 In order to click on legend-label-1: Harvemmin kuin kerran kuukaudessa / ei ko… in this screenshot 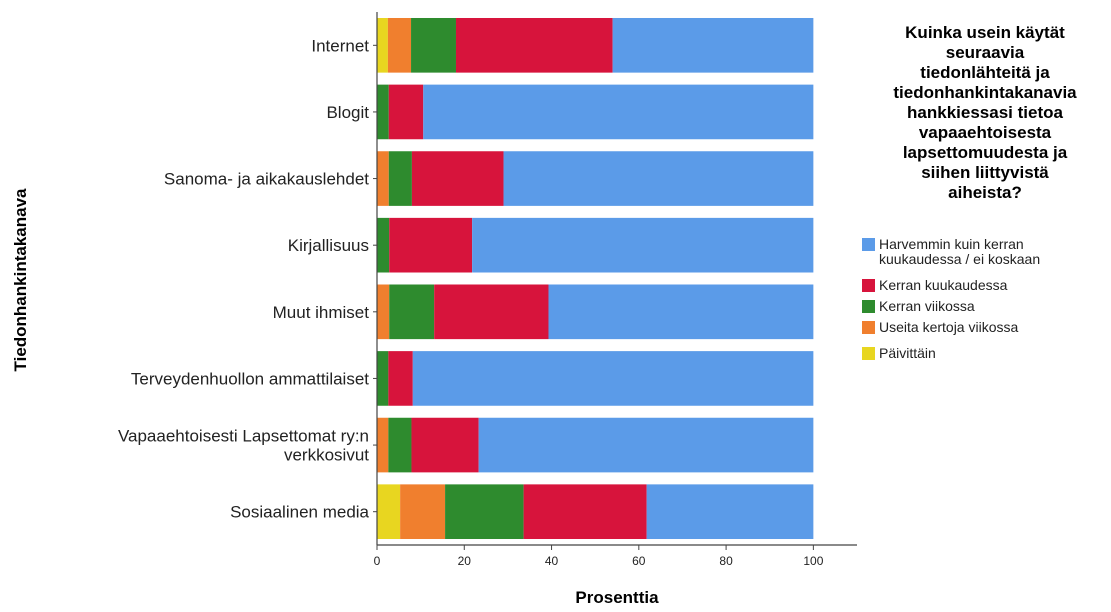, I will do `click(959, 251)`.